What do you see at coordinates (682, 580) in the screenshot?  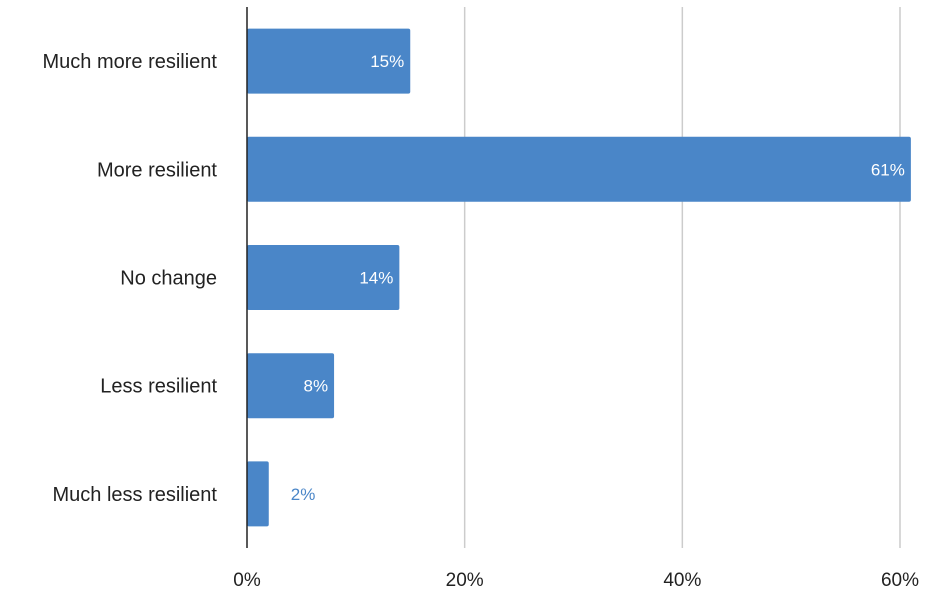 I see `x-tick-label: 40%` at bounding box center [682, 580].